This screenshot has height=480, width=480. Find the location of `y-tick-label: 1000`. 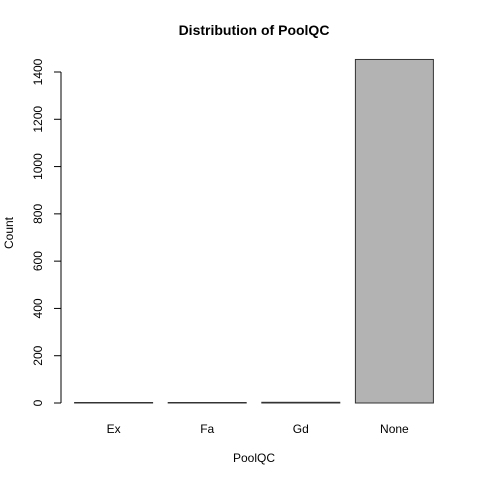

y-tick-label: 1000 is located at coordinates (38, 166).